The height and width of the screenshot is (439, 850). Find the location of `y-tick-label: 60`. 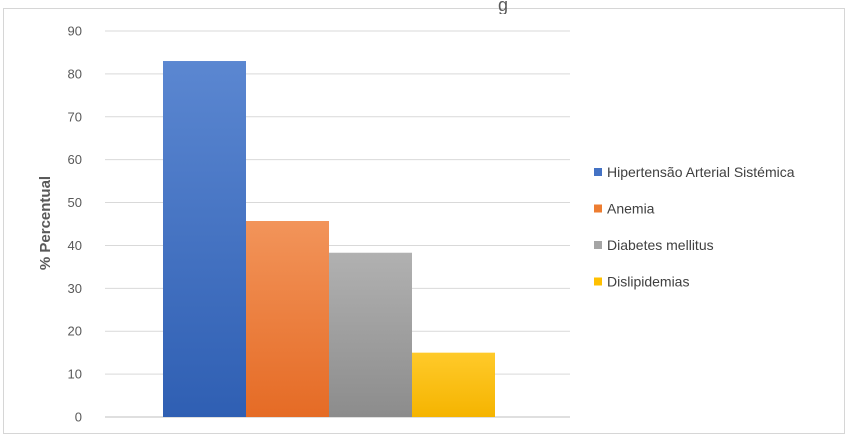

y-tick-label: 60 is located at coordinates (75, 159).